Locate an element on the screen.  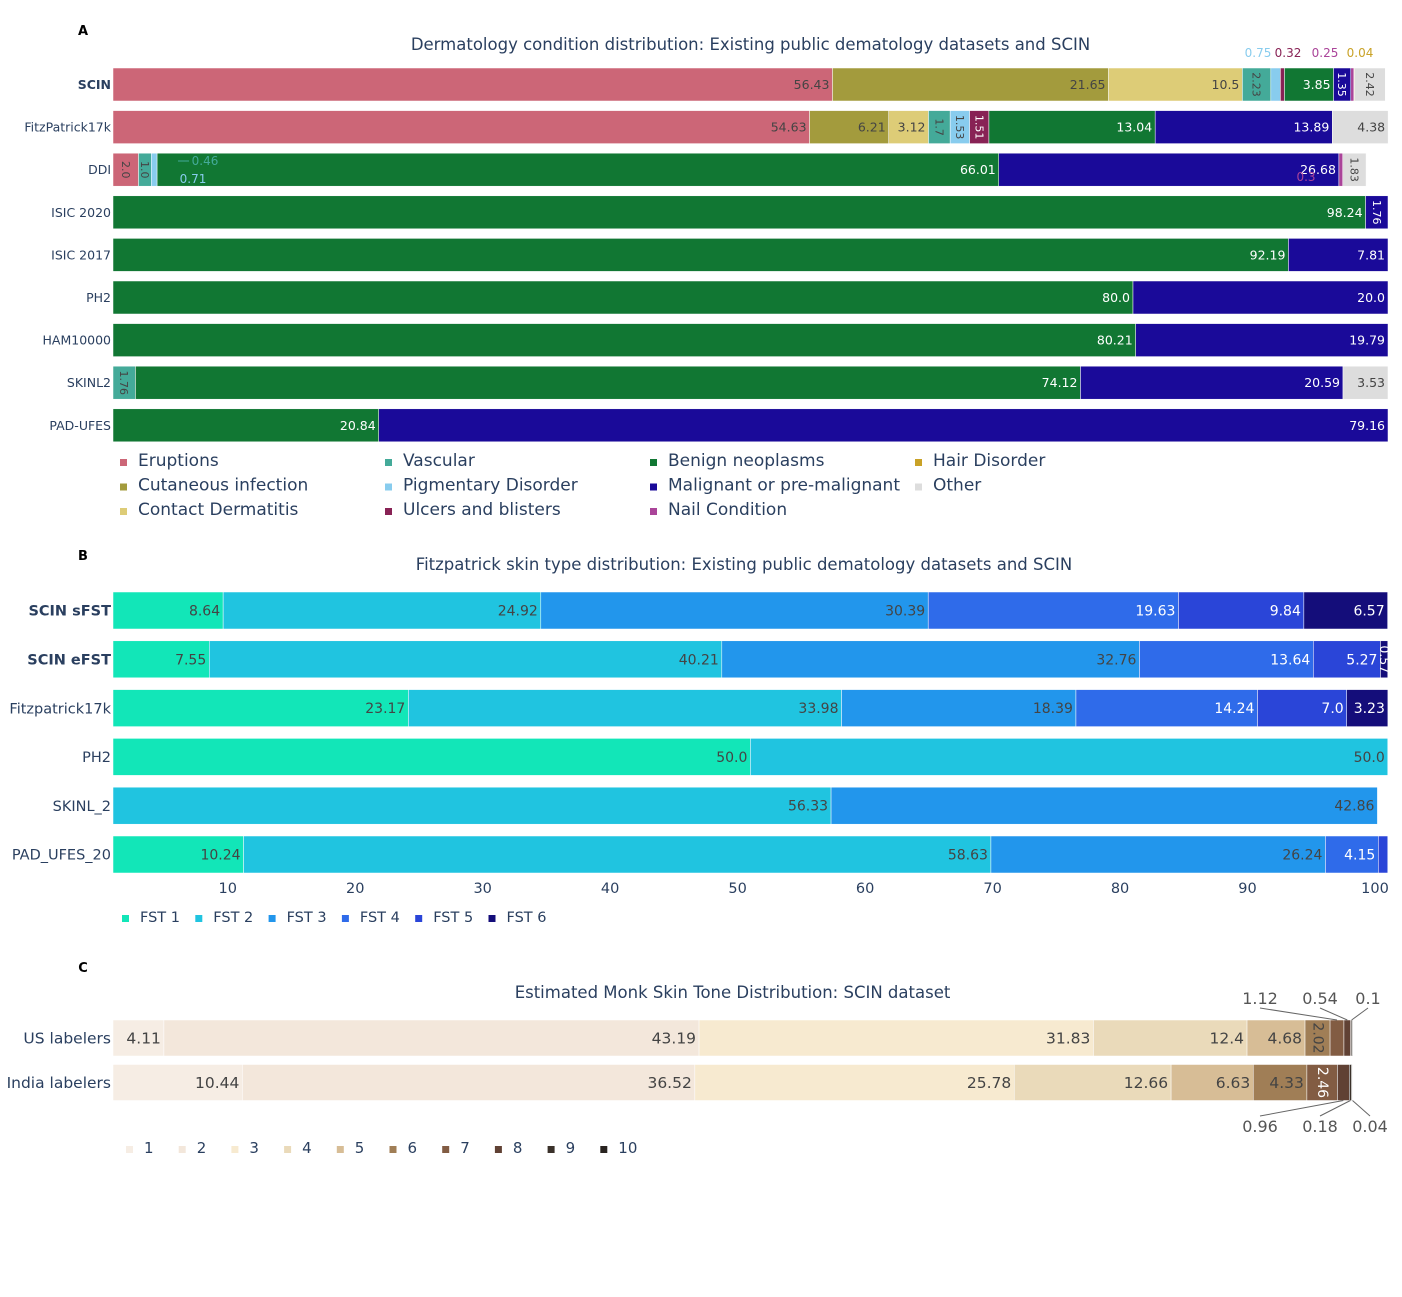
bar-value-label: 3.53 is located at coordinates (1371, 382).